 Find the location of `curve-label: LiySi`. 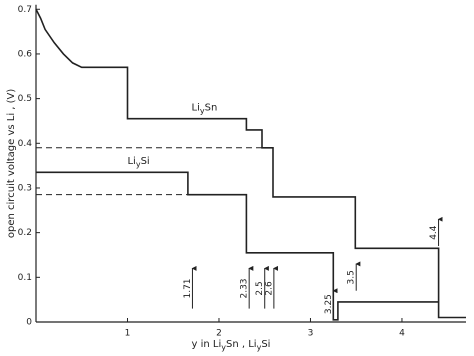

curve-label: LiySi is located at coordinates (138, 162).